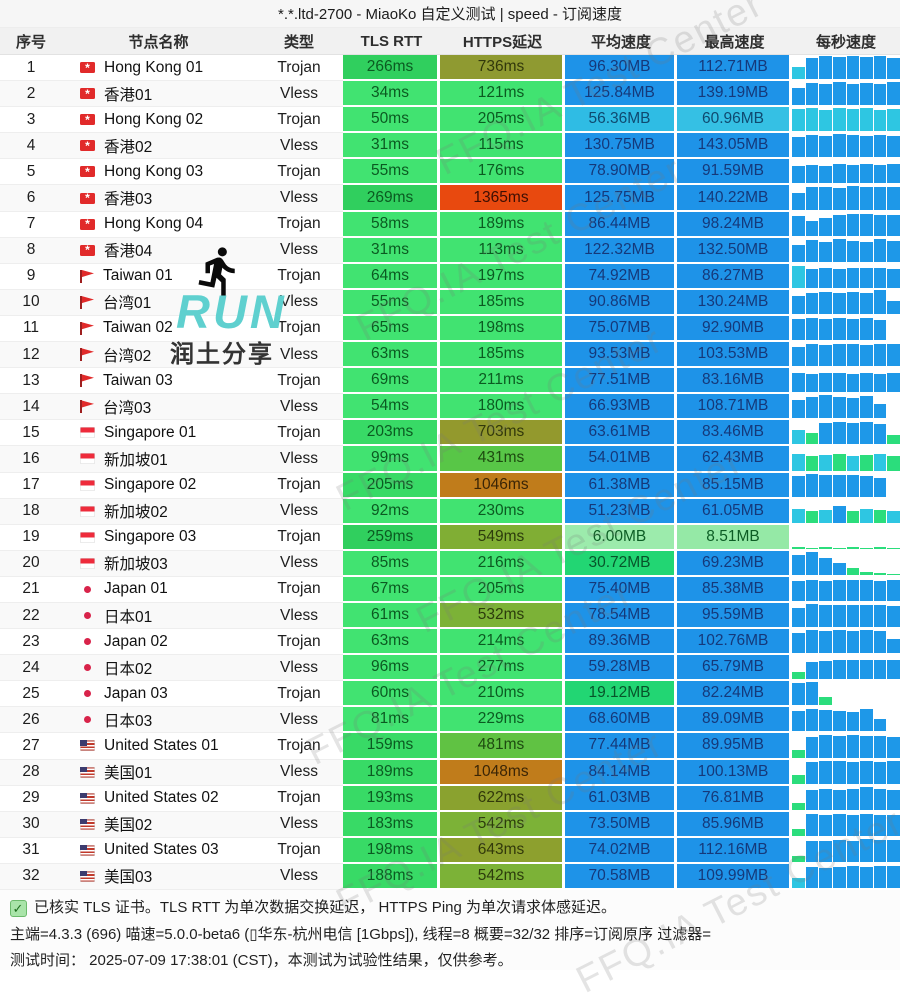 The width and height of the screenshot is (900, 1003). I want to click on https-latency-cell: 197ms, so click(502, 276).